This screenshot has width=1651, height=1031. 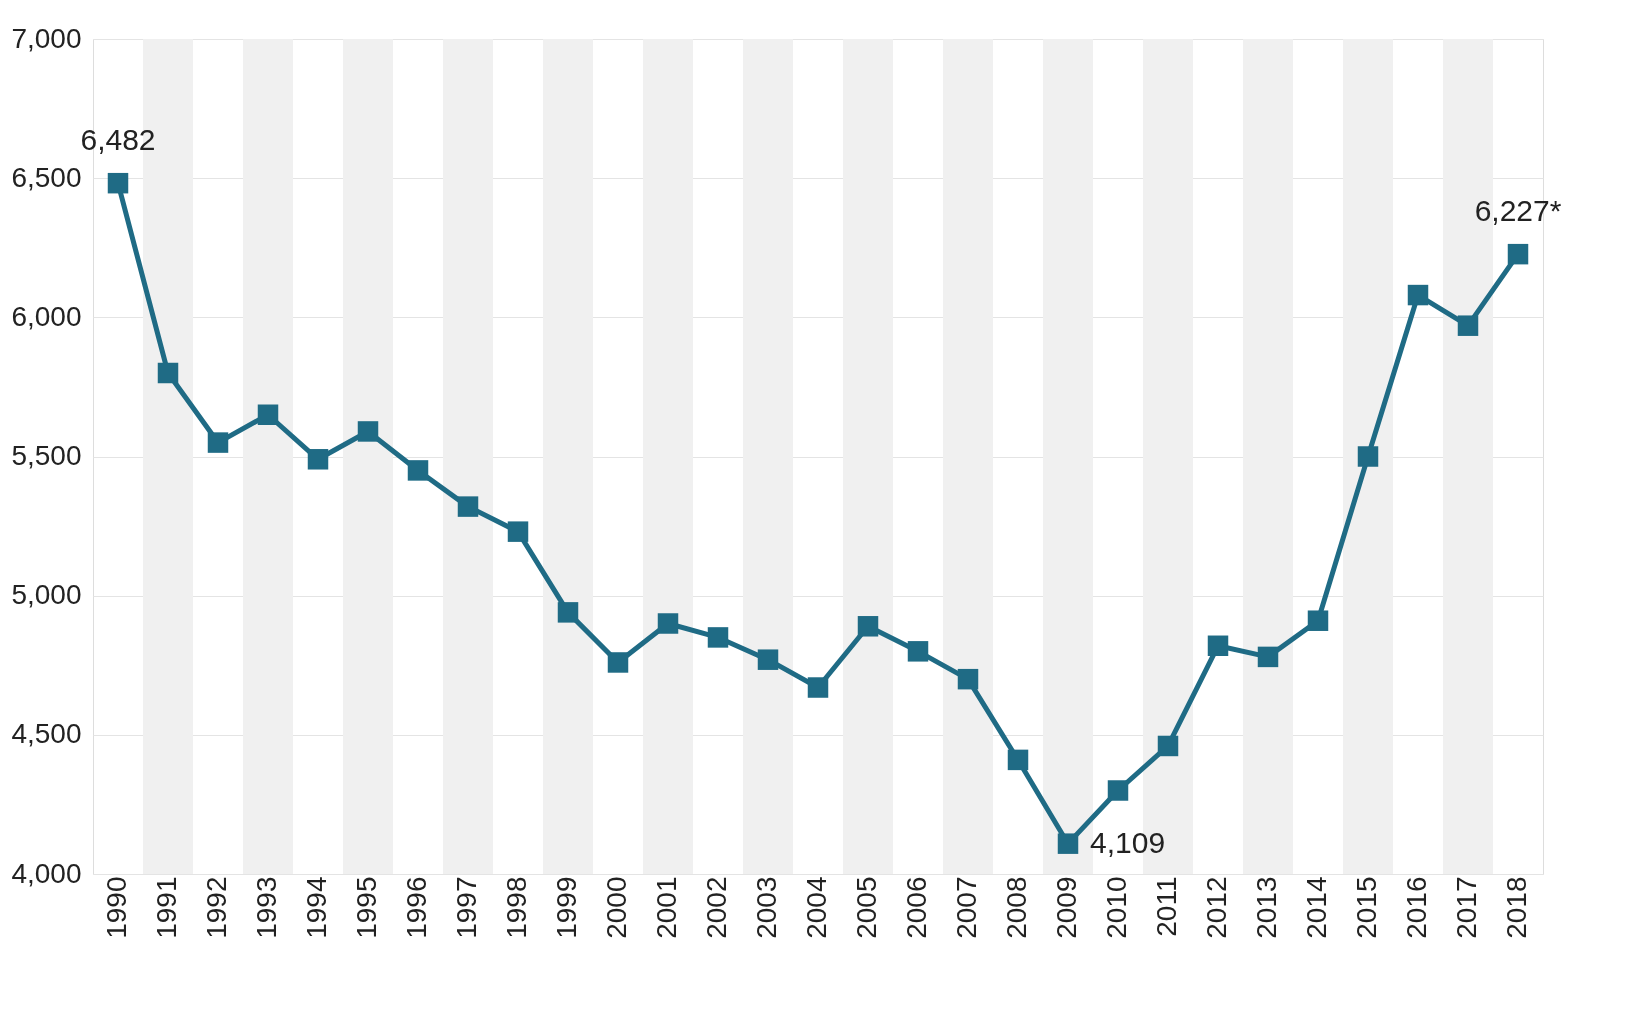 I want to click on x-tick-label: 2007, so click(x=966, y=907).